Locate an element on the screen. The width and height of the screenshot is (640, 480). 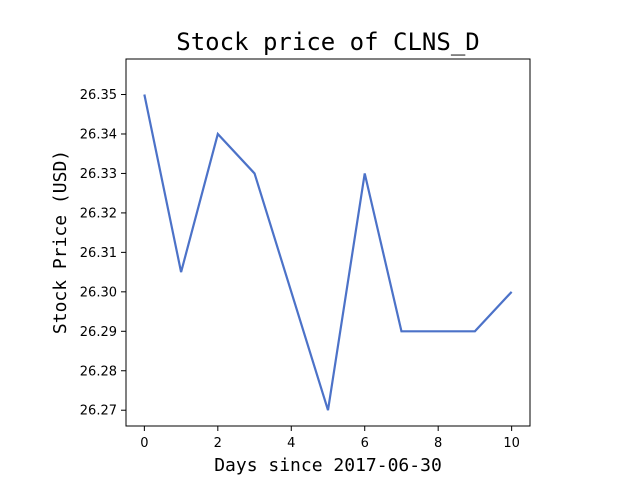
x-tick-label: 4 is located at coordinates (291, 443).